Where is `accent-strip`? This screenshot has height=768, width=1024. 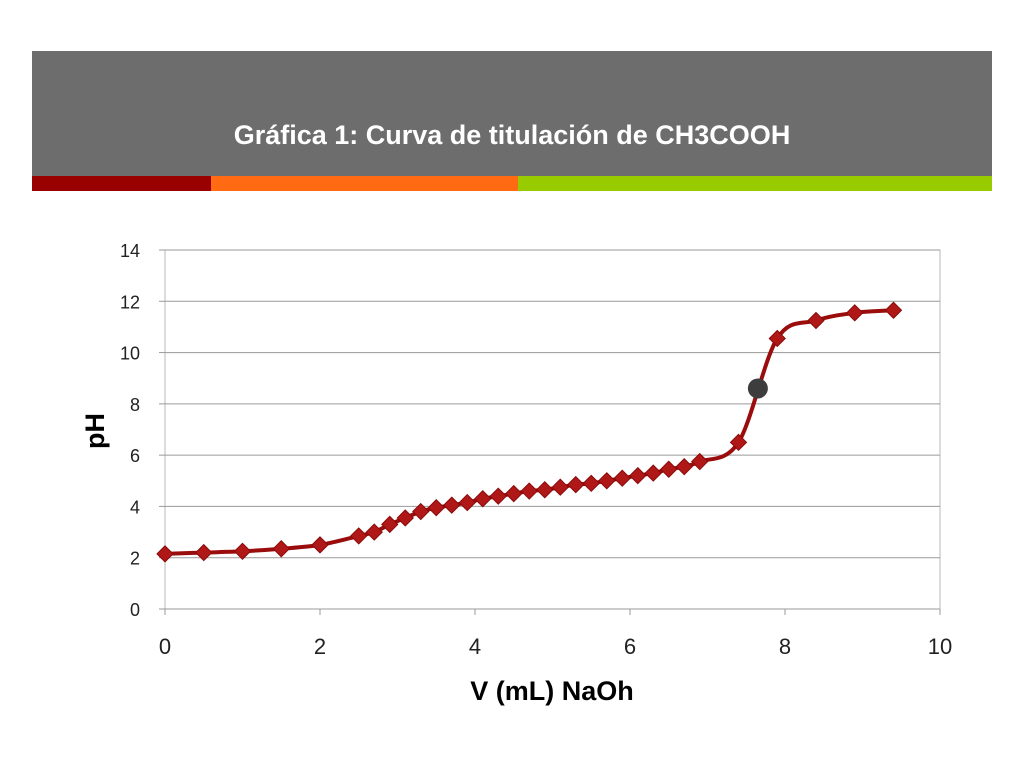
accent-strip is located at coordinates (512, 183).